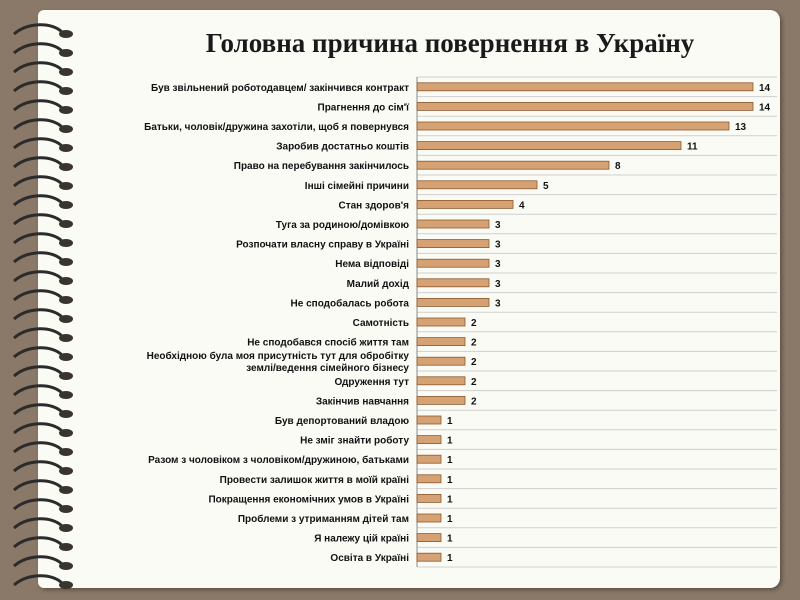 The width and height of the screenshot is (800, 600). What do you see at coordinates (343, 225) in the screenshot?
I see `category-label: Туга за родиною/домівкою` at bounding box center [343, 225].